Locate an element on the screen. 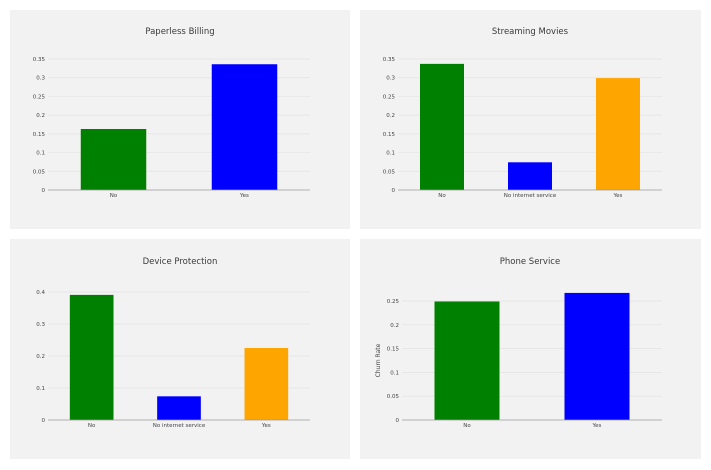 This screenshot has width=711, height=470. chart-title: Streaming Movies is located at coordinates (530, 32).